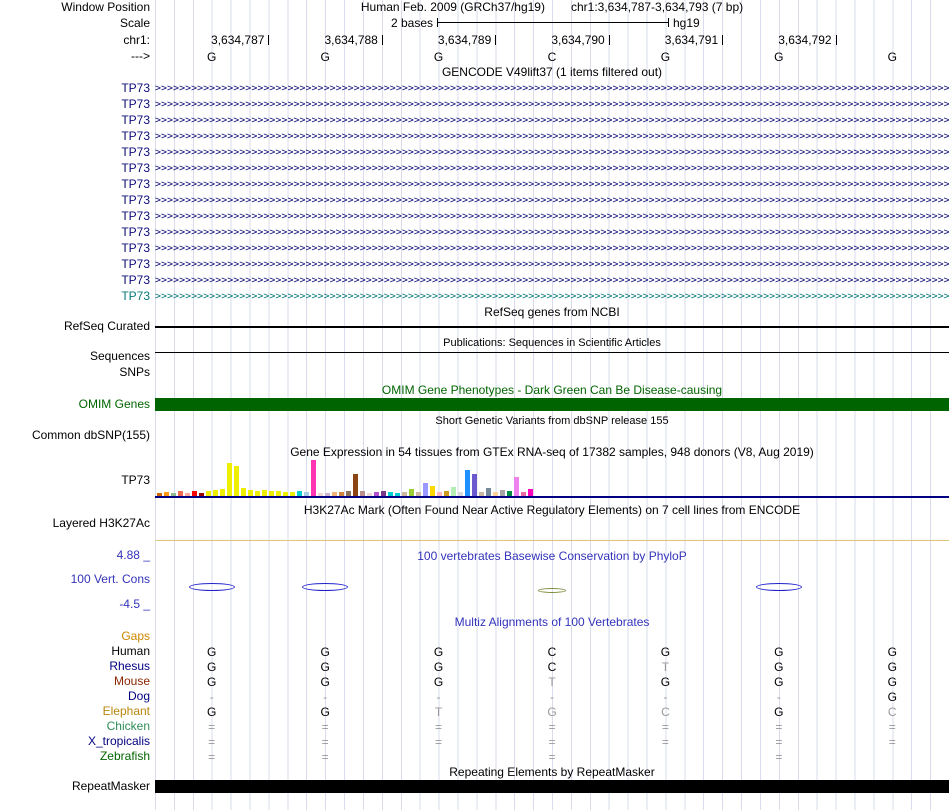 This screenshot has width=950, height=810. I want to click on track-label-omim-genes: OMIM Genes, so click(114, 404).